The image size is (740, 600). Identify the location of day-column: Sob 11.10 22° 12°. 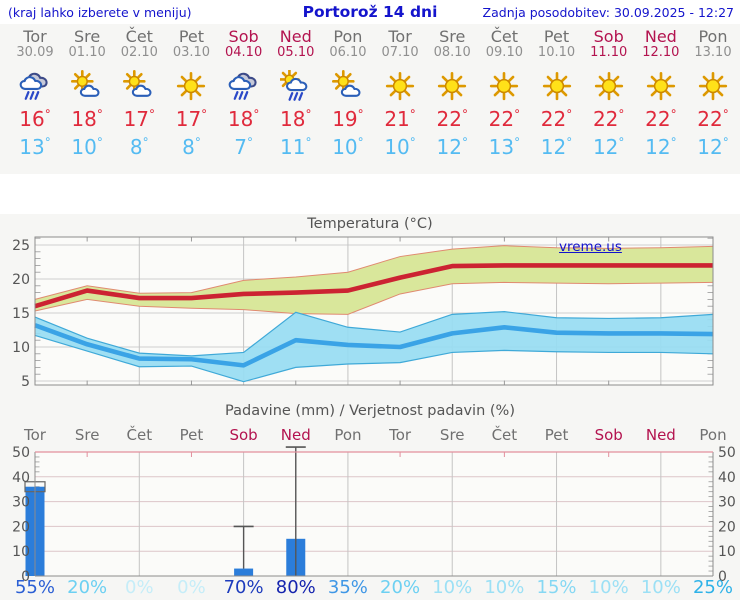
(609, 101).